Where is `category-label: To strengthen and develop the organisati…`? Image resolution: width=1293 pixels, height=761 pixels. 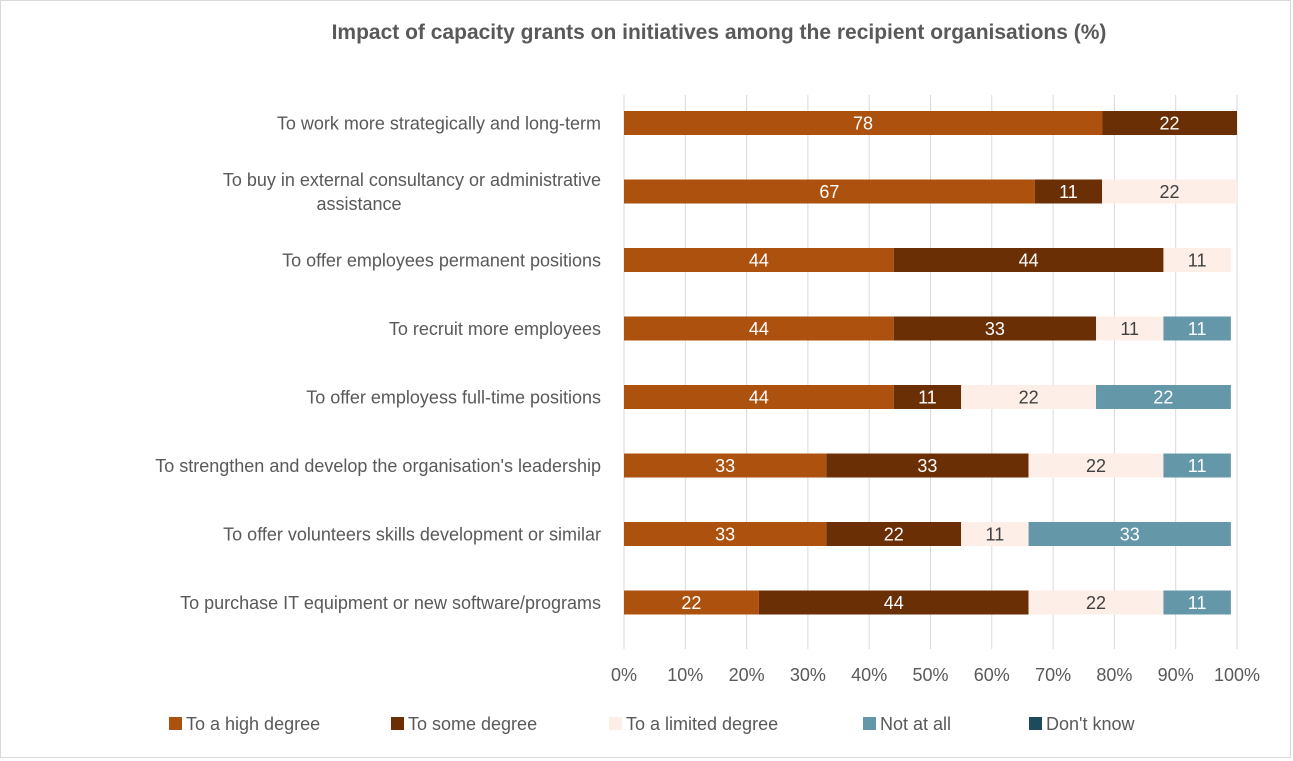 category-label: To strengthen and develop the organisati… is located at coordinates (378, 466).